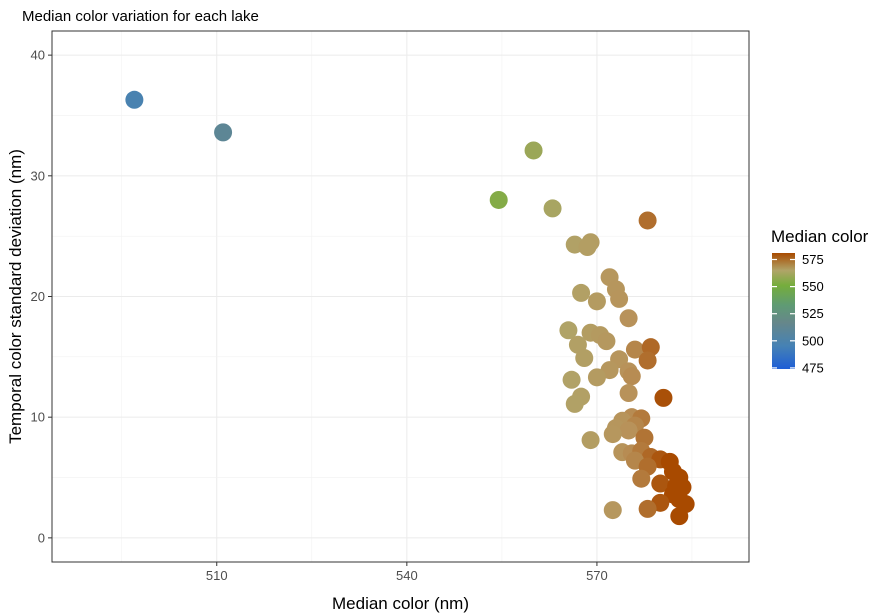 The width and height of the screenshot is (894, 614). Describe the element at coordinates (38, 417) in the screenshot. I see `y-tick-label: 10` at that location.